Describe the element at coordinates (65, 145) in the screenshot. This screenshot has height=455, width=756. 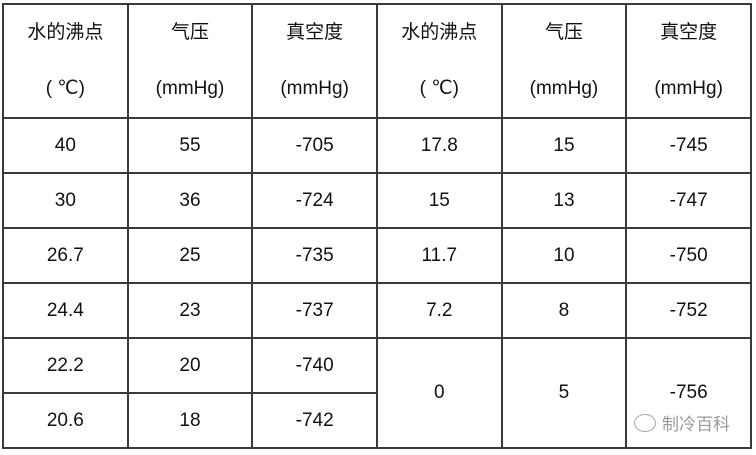
I see `cell: 40` at that location.